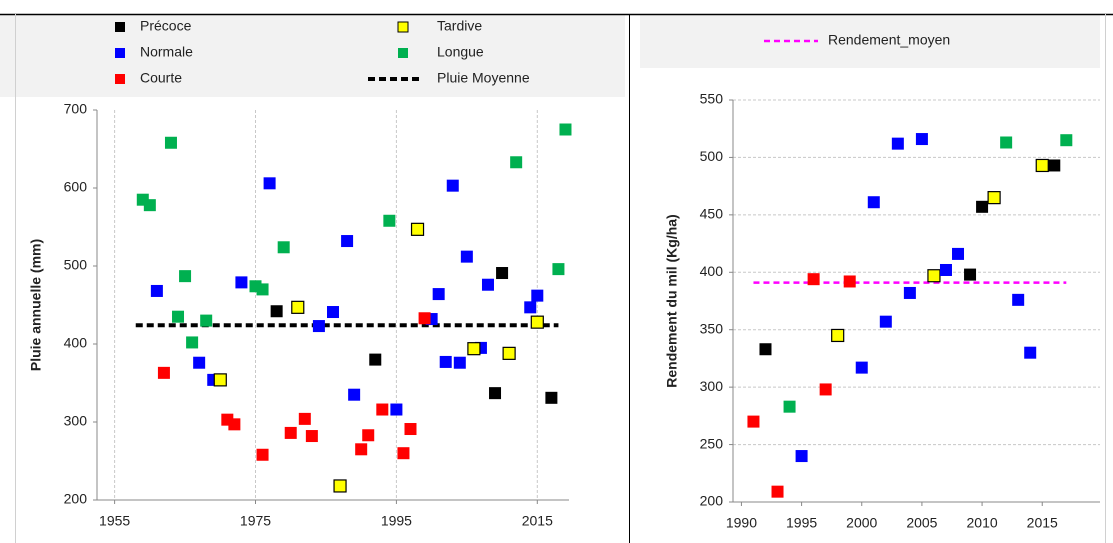 The height and width of the screenshot is (543, 1113). What do you see at coordinates (255, 521) in the screenshot?
I see `x-tick-label: 1975` at bounding box center [255, 521].